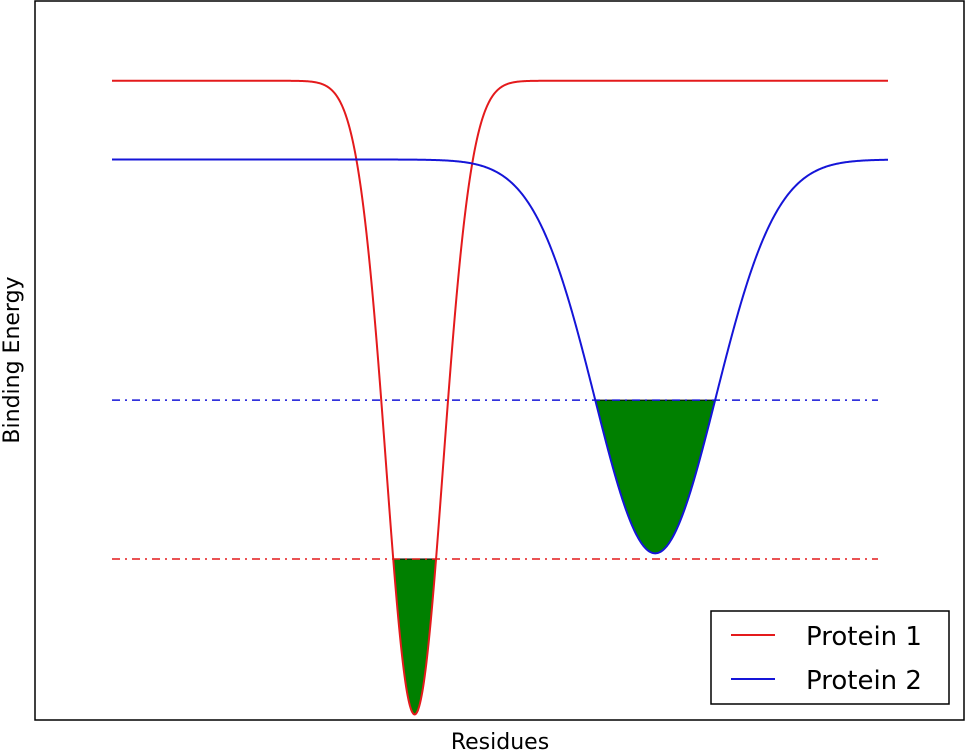 Image resolution: width=966 pixels, height=751 pixels. Describe the element at coordinates (500, 740) in the screenshot. I see `x-axis-label: Residues` at that location.